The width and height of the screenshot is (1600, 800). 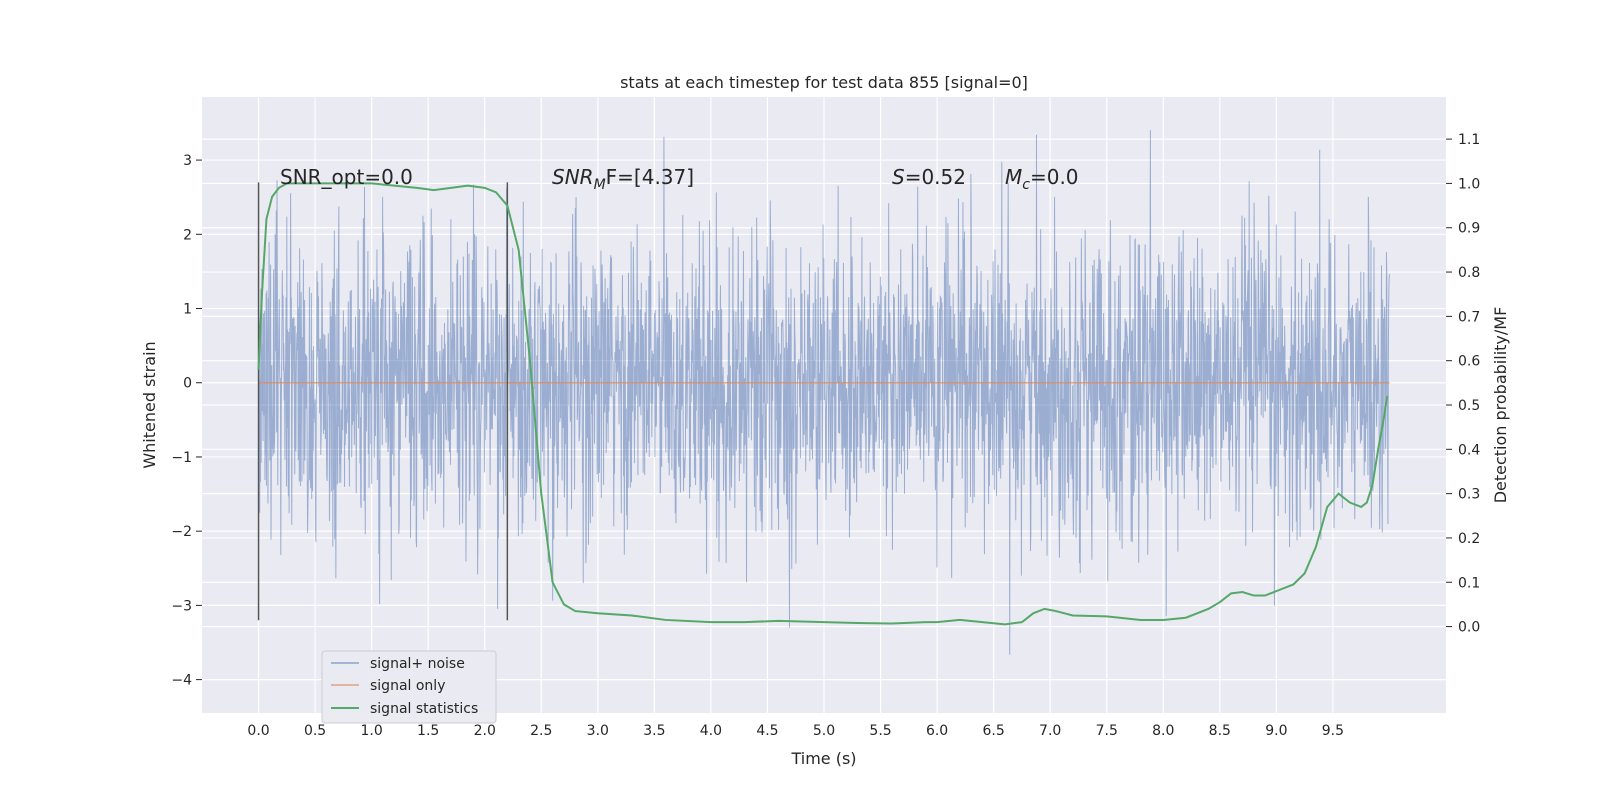 I want to click on x-tick-label: 6.0, so click(x=937, y=731).